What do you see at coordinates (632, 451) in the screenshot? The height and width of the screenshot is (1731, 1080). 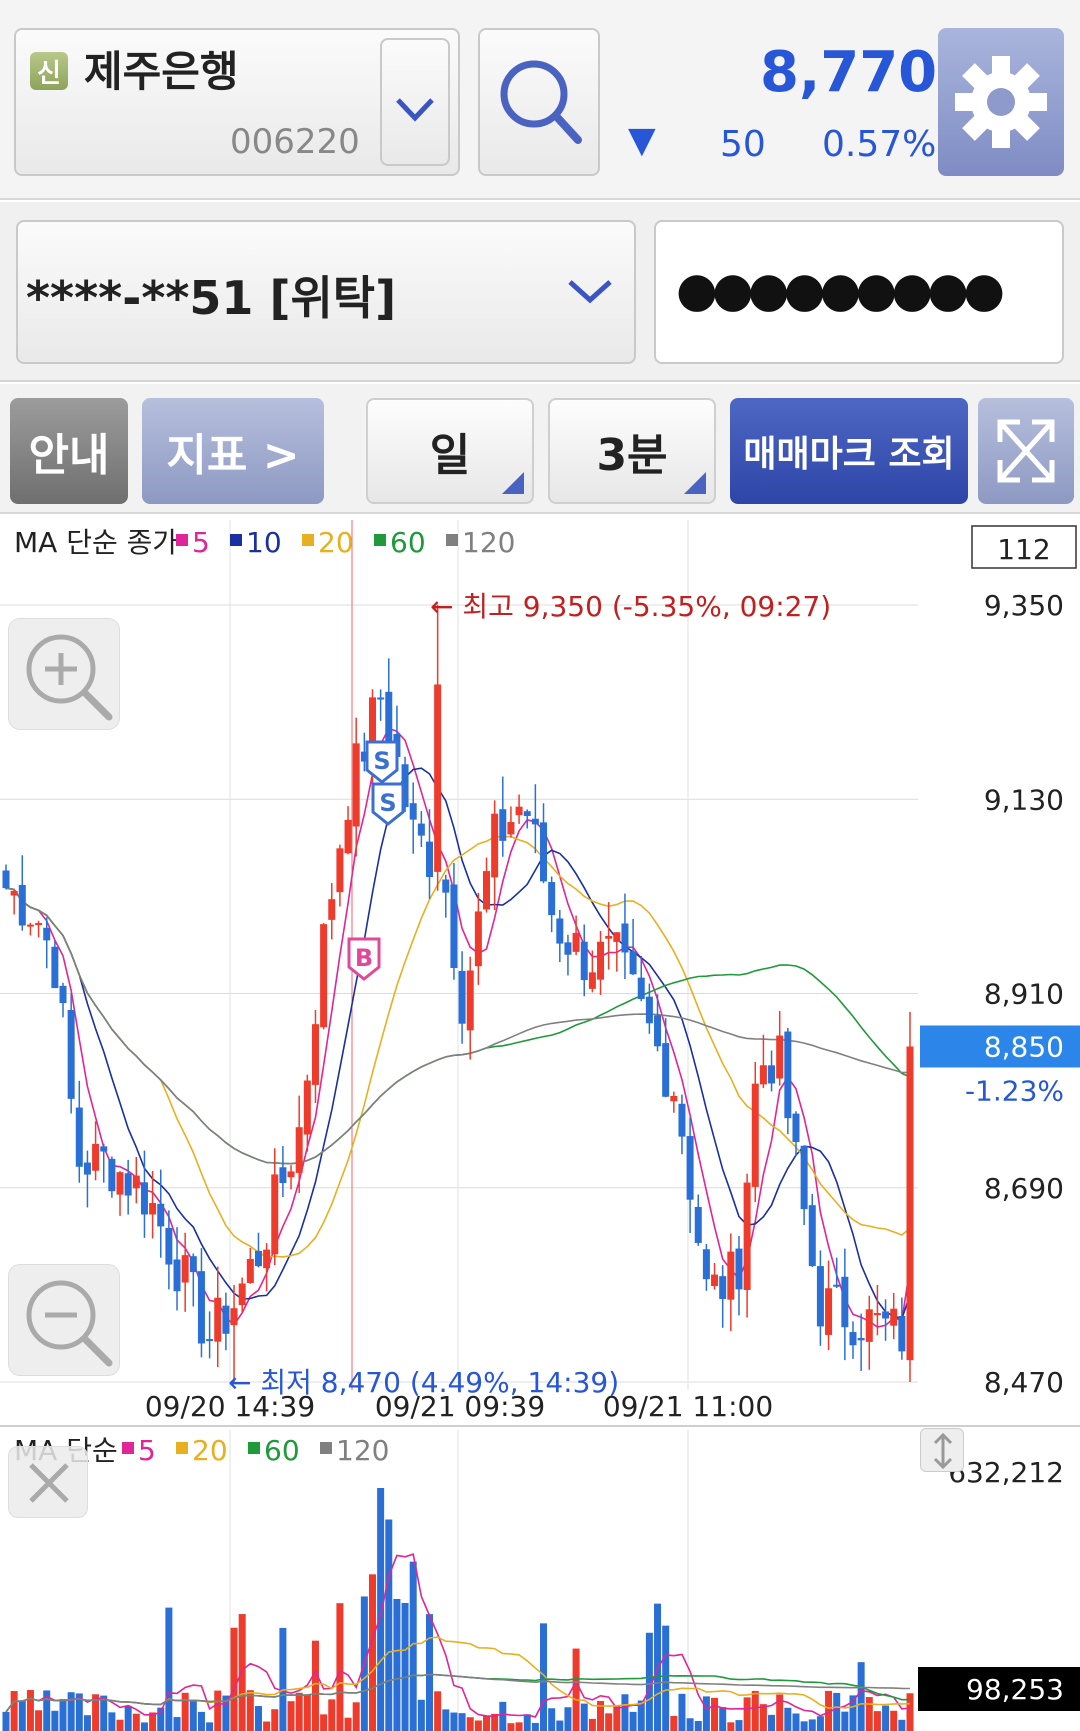 I see `interval-select: 3분` at bounding box center [632, 451].